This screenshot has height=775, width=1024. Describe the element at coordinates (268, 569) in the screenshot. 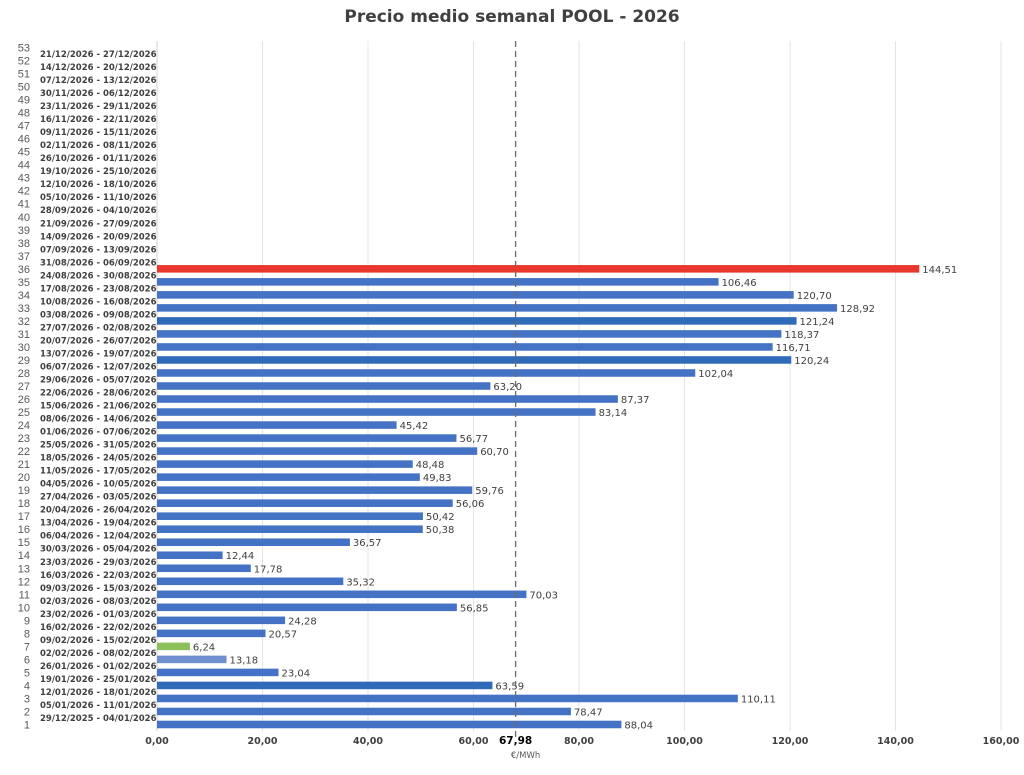

I see `data-label: 17,78` at that location.